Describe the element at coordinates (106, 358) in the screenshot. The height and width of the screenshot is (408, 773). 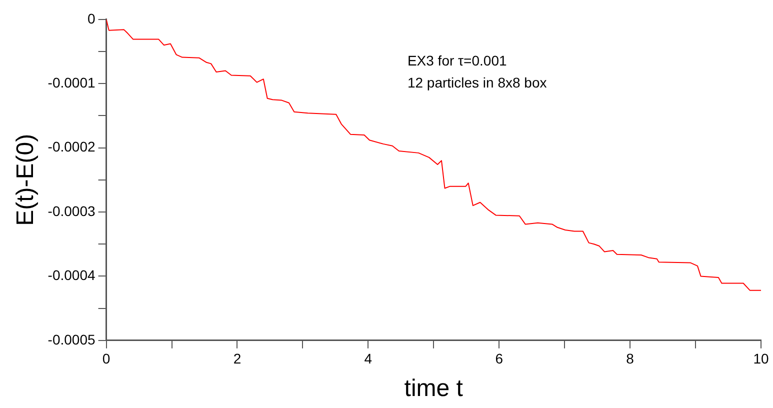
I see `x-tick-label: 0` at that location.